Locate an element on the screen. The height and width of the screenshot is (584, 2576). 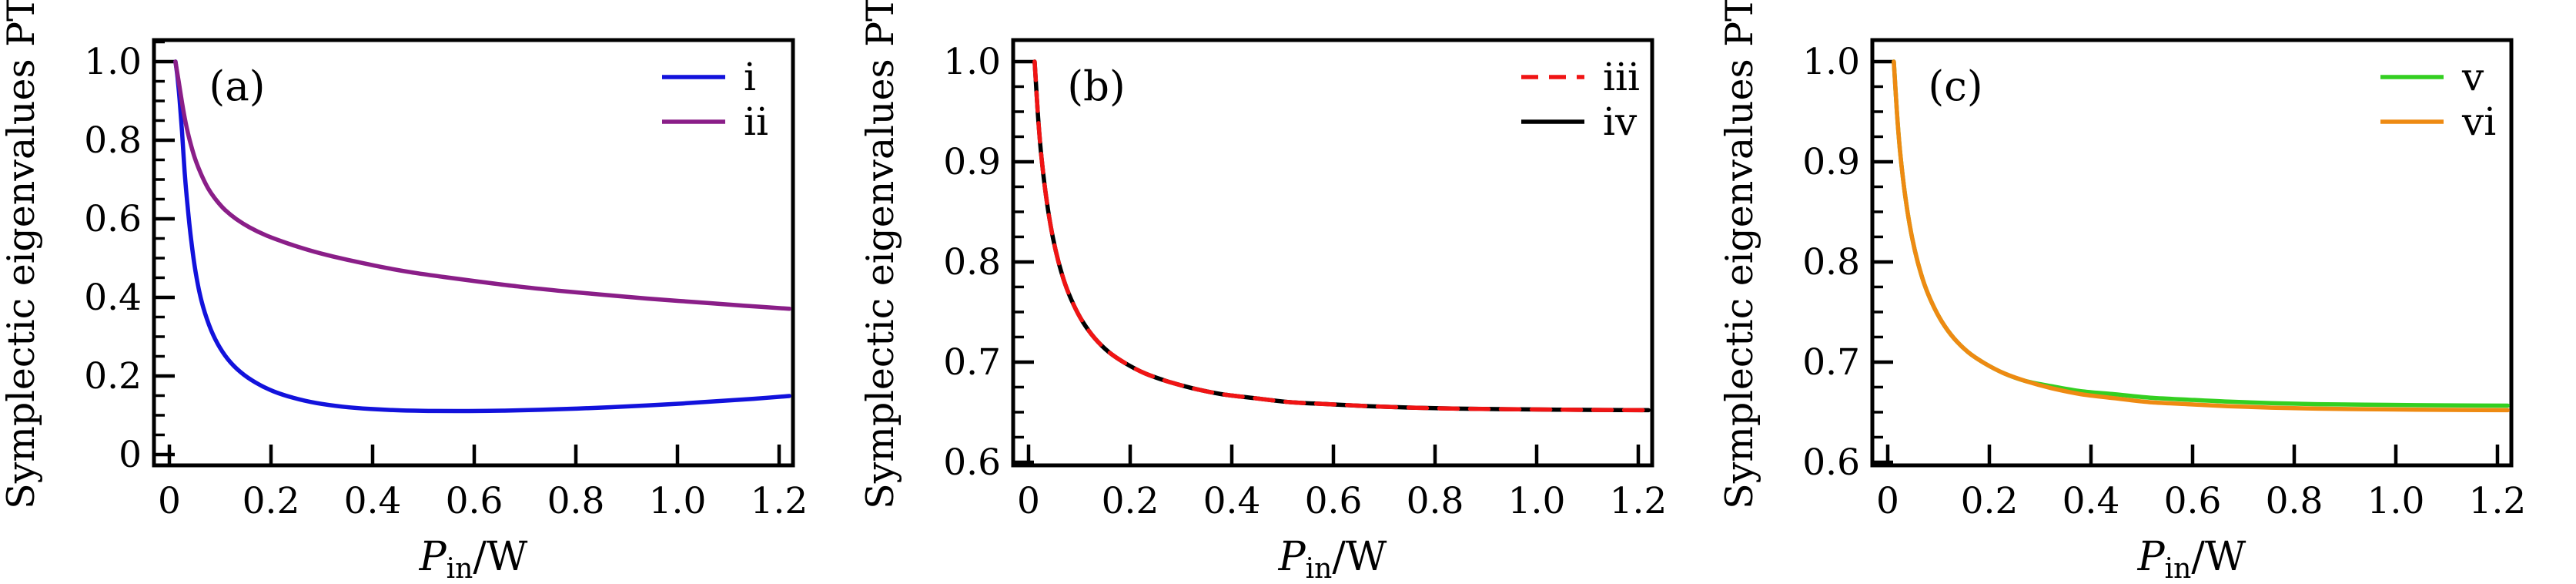
curve-i is located at coordinates (482, 236).